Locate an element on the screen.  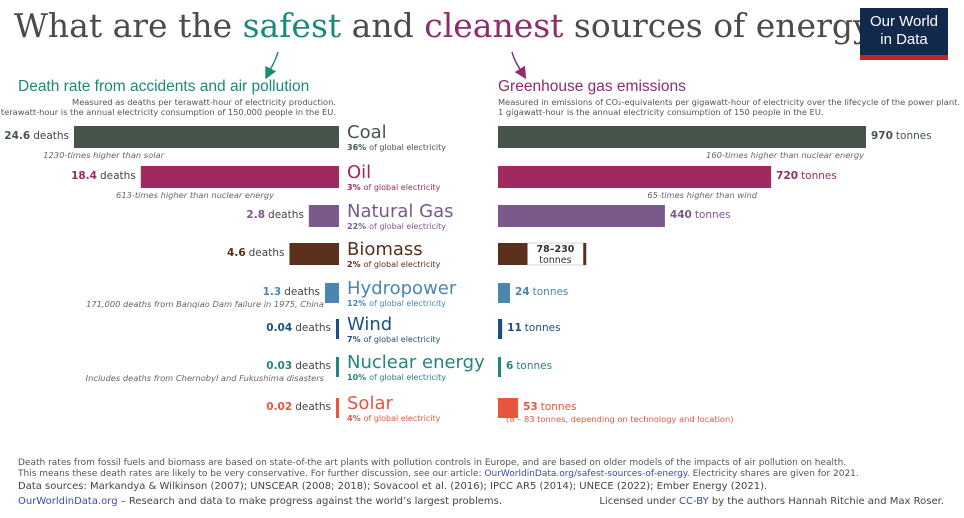
emissions-bar-nuclear-energy is located at coordinates (499, 367).